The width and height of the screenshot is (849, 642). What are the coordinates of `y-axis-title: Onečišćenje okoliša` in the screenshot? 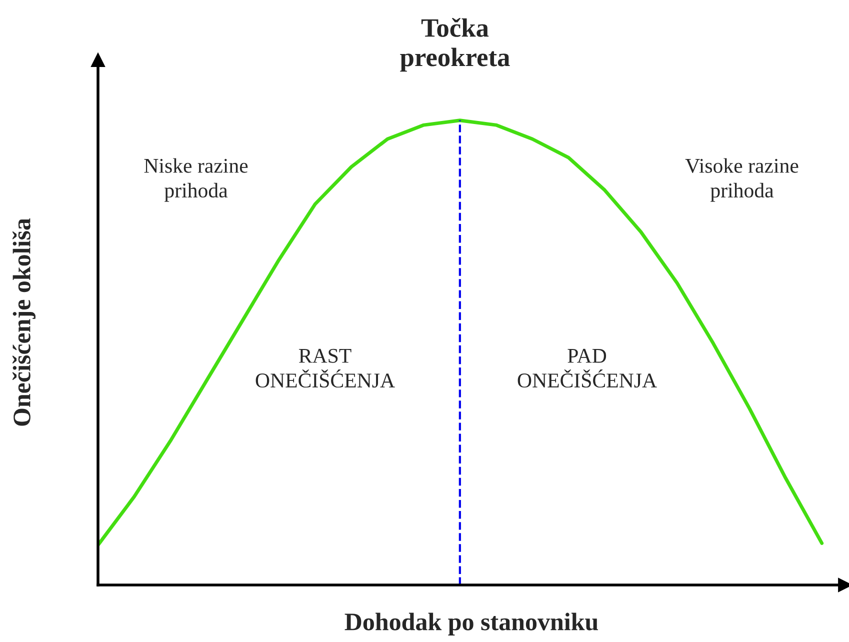 It's located at (24, 322).